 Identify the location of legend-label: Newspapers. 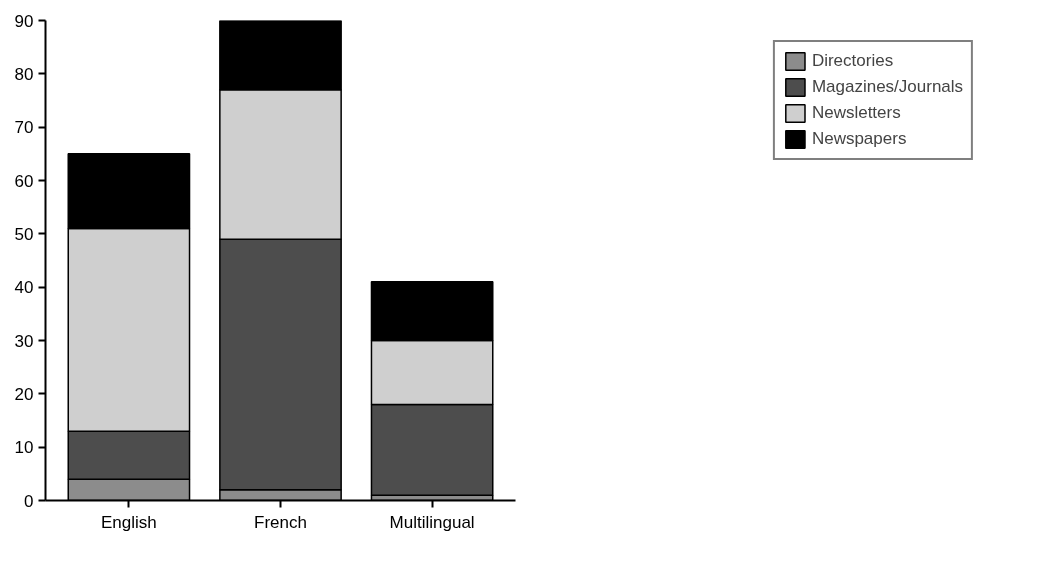
(859, 139).